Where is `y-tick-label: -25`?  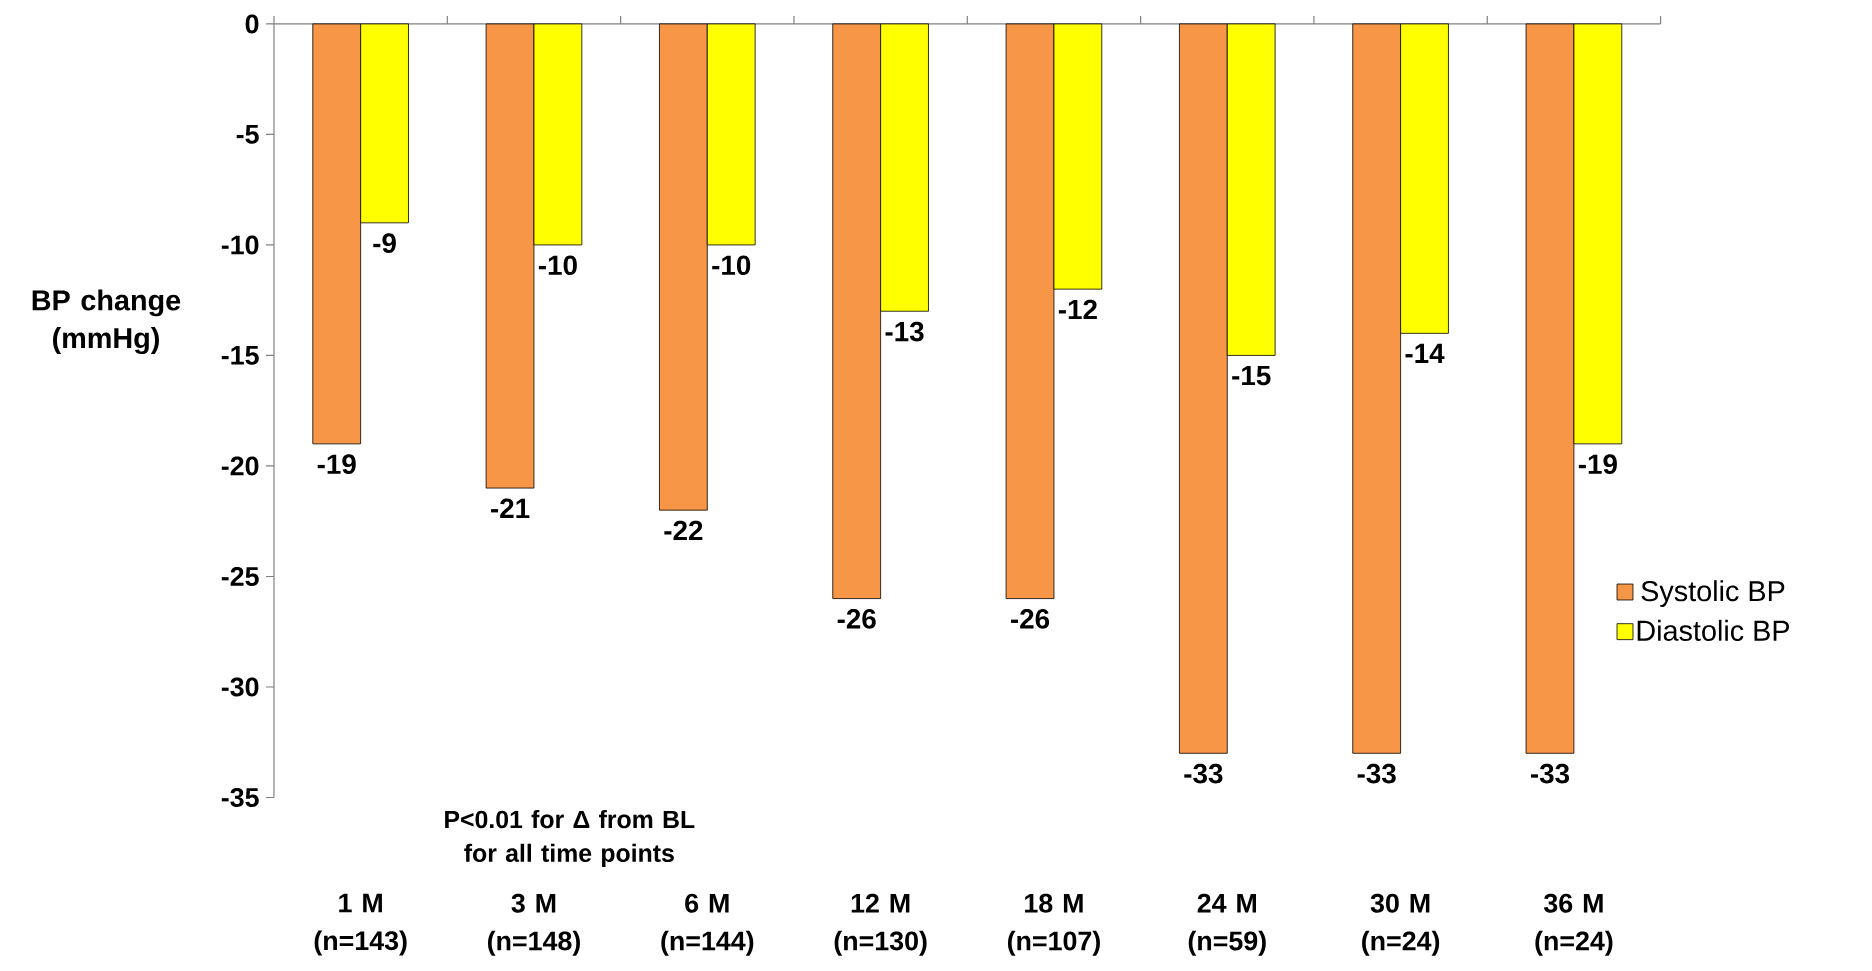
y-tick-label: -25 is located at coordinates (240, 576).